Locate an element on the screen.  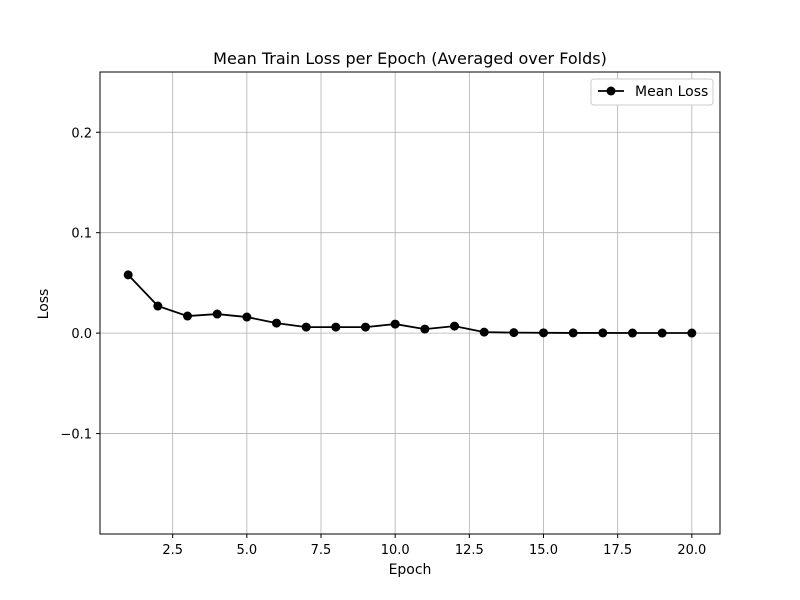
legend-entry-mean-loss: Mean Loss is located at coordinates (671, 92).